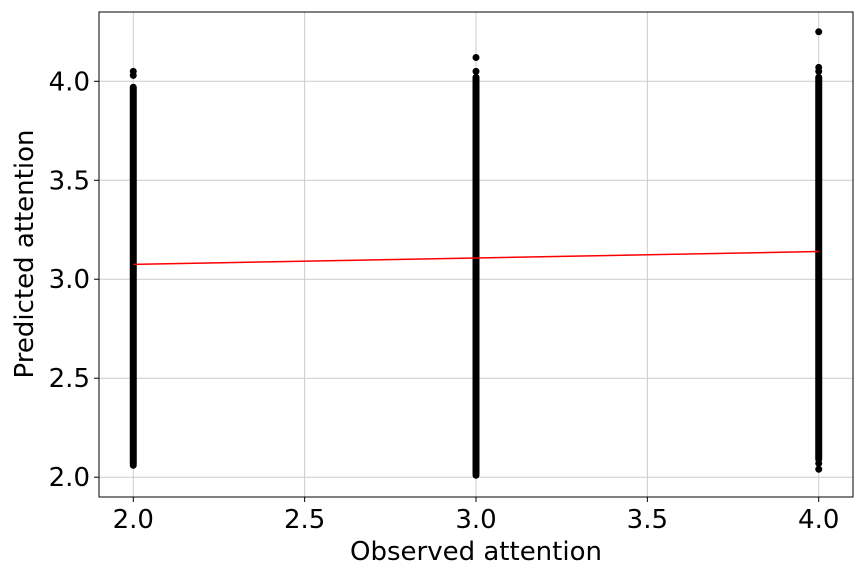 The height and width of the screenshot is (580, 864). I want to click on x-tick-label: 2.5, so click(304, 520).